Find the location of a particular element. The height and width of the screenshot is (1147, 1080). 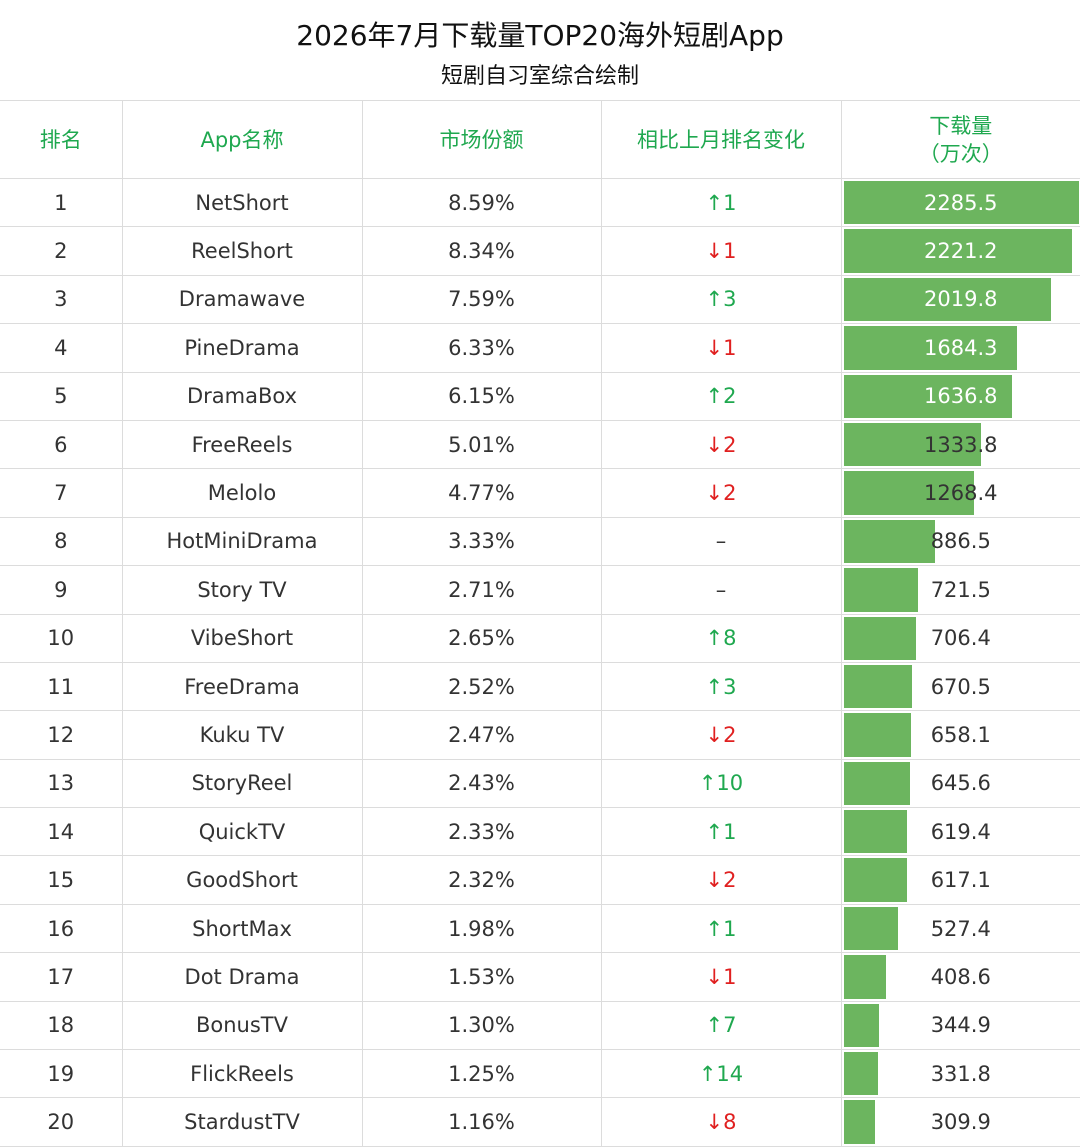

downloads-value: 721.5 is located at coordinates (961, 590).